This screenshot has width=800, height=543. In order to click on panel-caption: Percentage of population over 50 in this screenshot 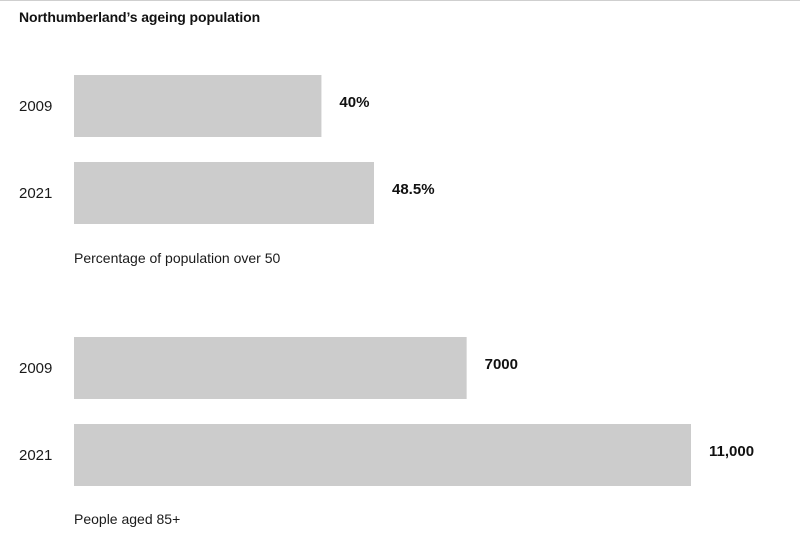, I will do `click(177, 258)`.